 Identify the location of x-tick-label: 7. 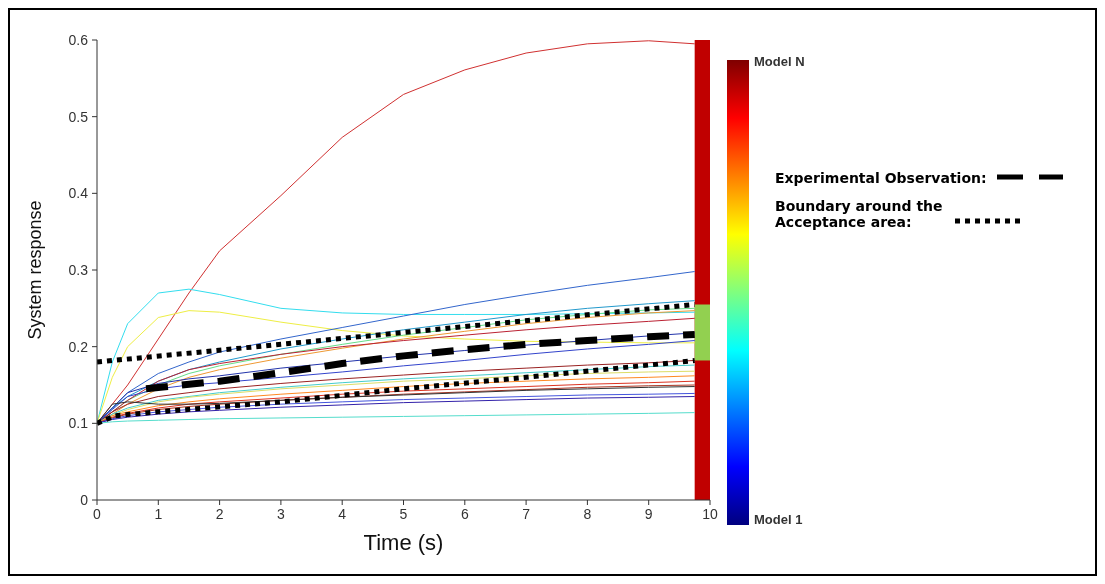
(526, 513).